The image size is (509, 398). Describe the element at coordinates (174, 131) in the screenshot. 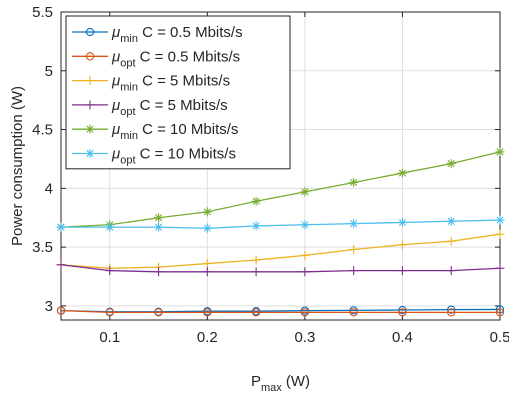

I see `legend-label: μmin C = 10 Mbits/s` at that location.